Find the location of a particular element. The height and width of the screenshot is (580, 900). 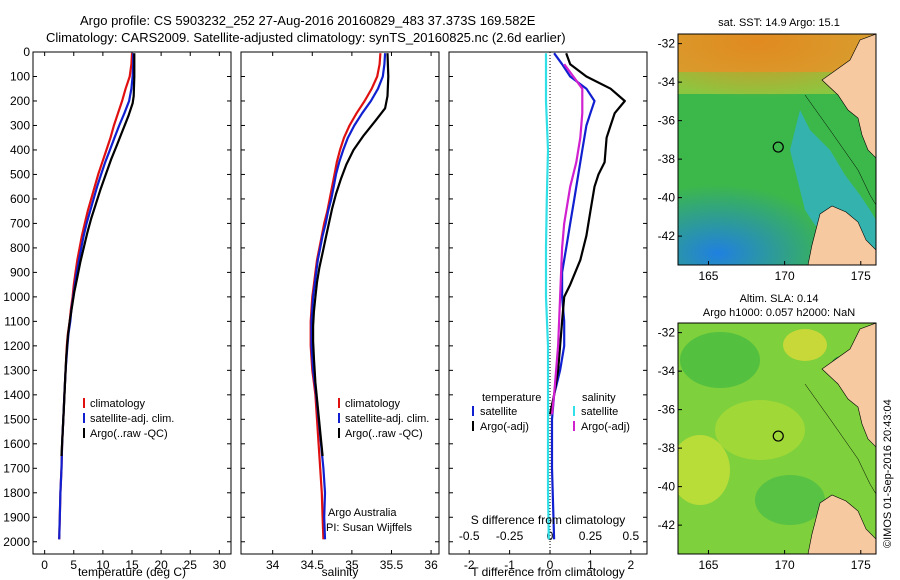

legend-label-s-argo: Argo(-adj) is located at coordinates (605, 427).